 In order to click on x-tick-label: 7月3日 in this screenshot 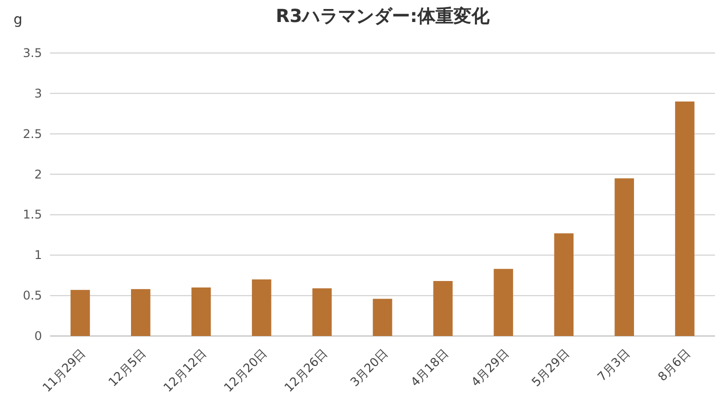, I will do `click(613, 365)`.